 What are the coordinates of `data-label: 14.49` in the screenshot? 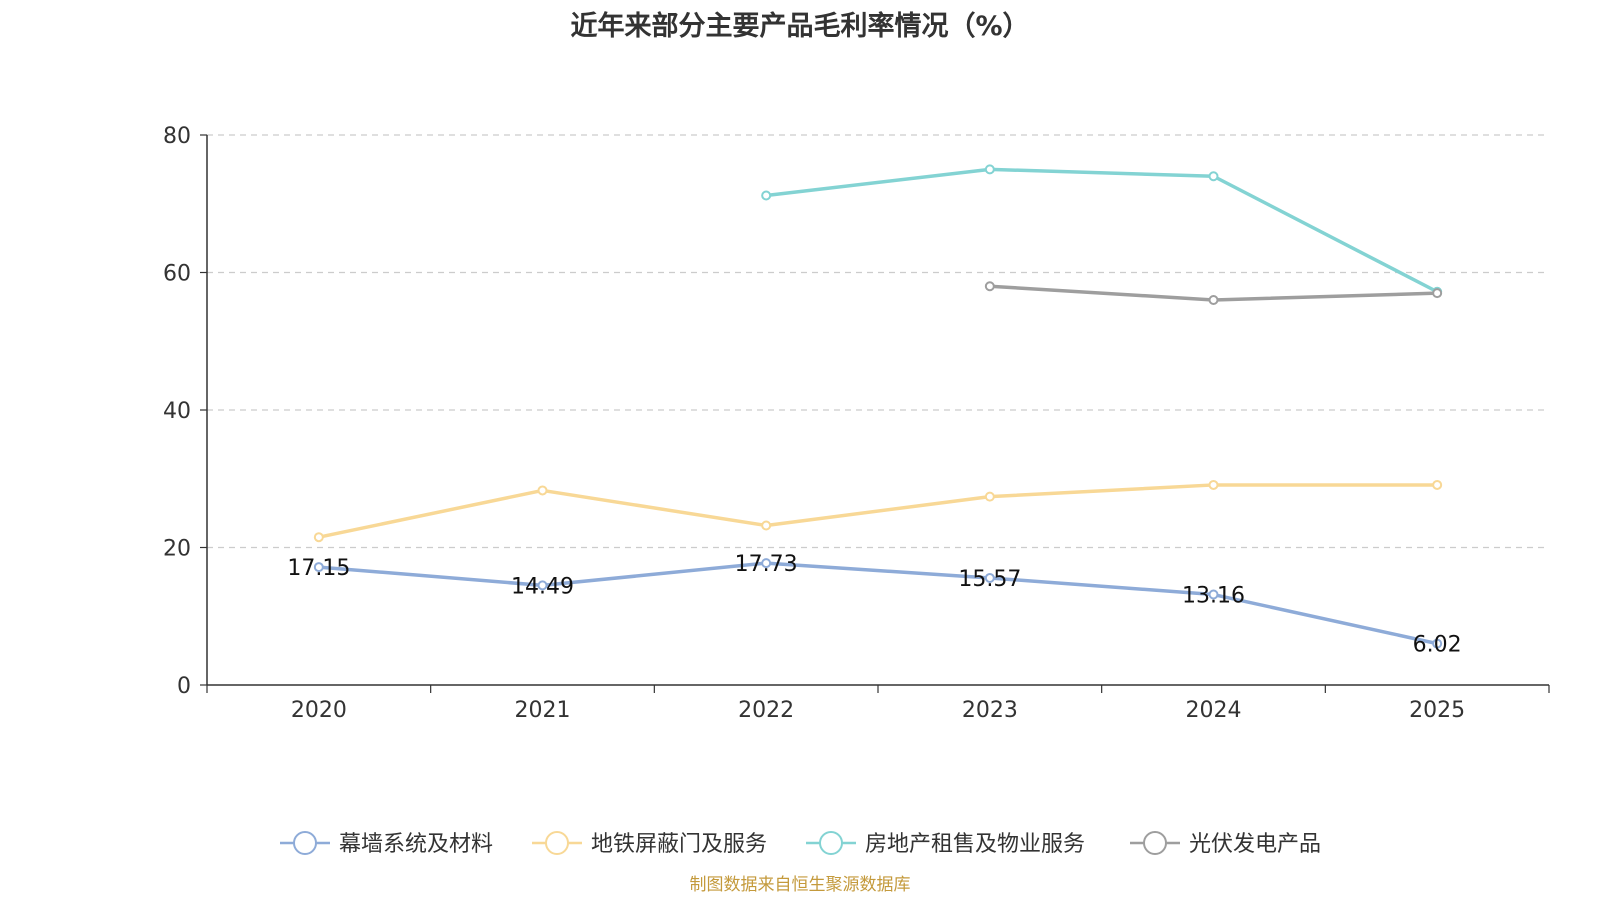 It's located at (542, 586).